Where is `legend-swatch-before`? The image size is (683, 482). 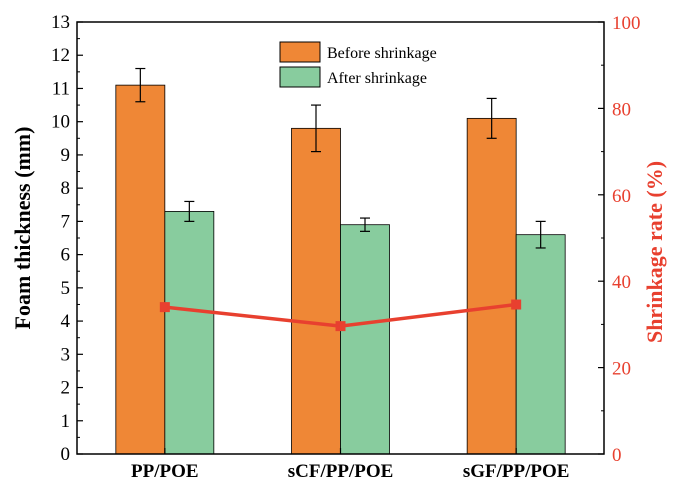 legend-swatch-before is located at coordinates (300, 52).